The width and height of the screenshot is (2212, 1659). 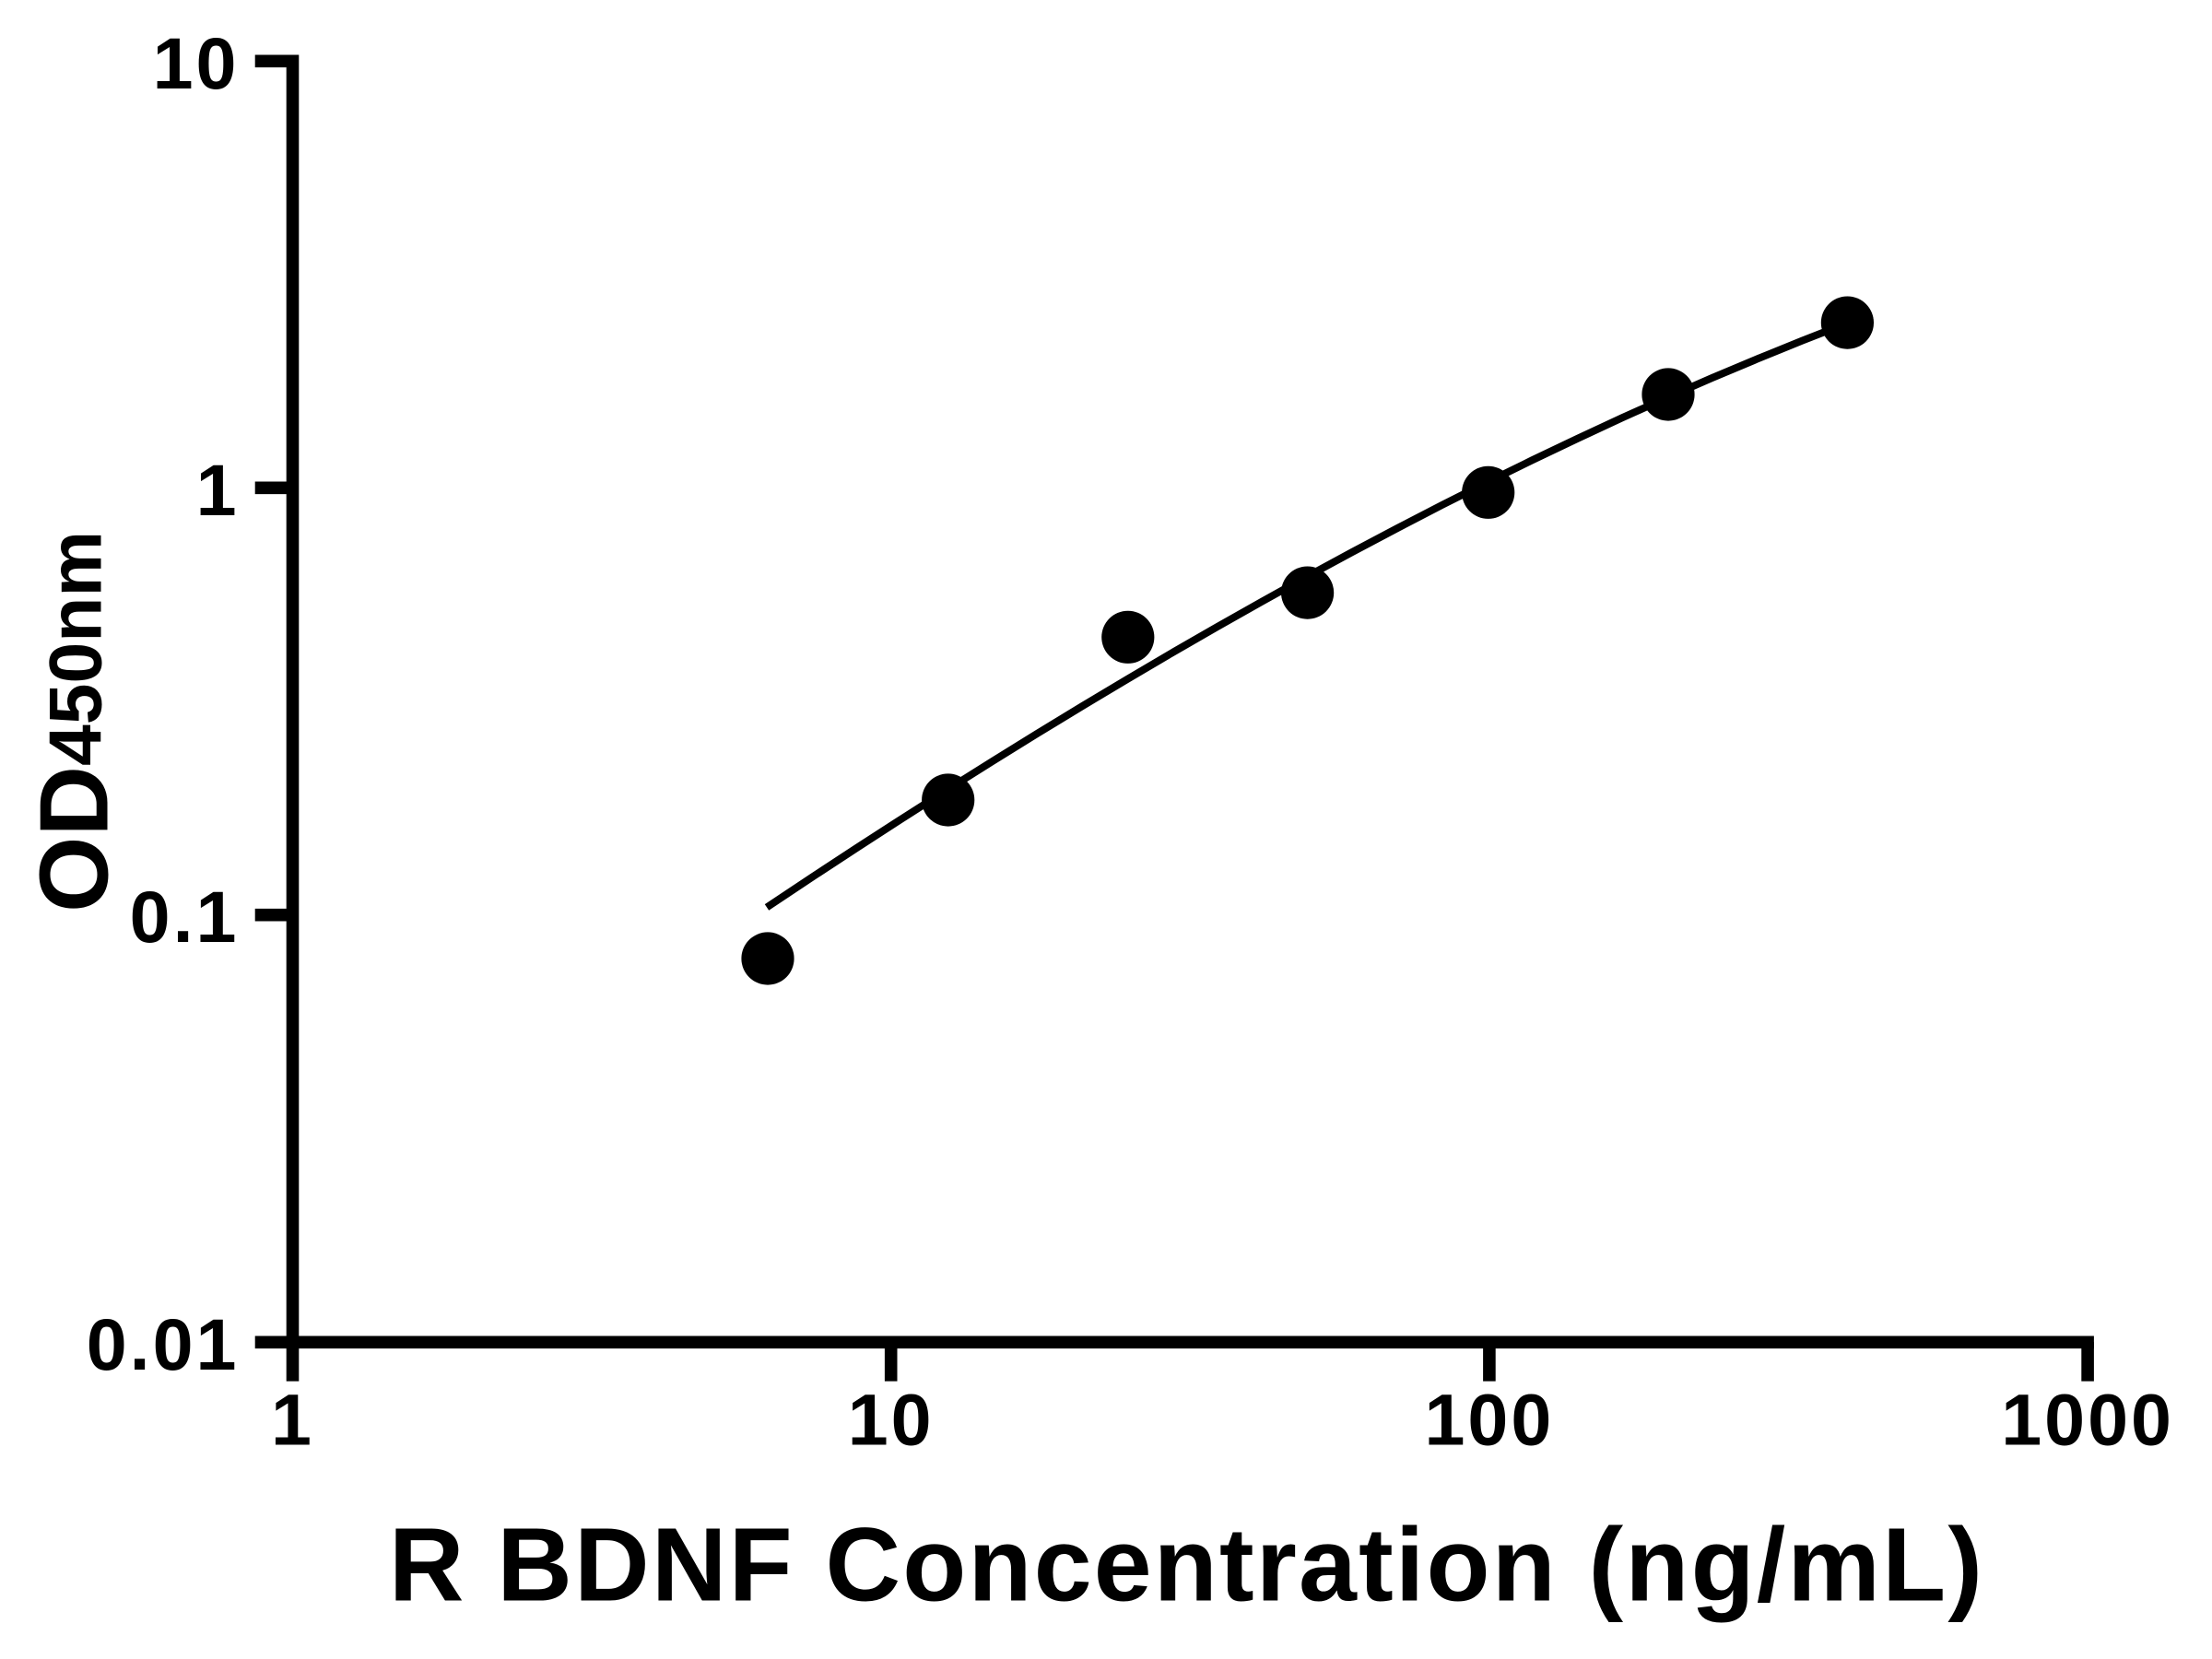 What do you see at coordinates (185, 917) in the screenshot?
I see `svg-text: 0.1` at bounding box center [185, 917].